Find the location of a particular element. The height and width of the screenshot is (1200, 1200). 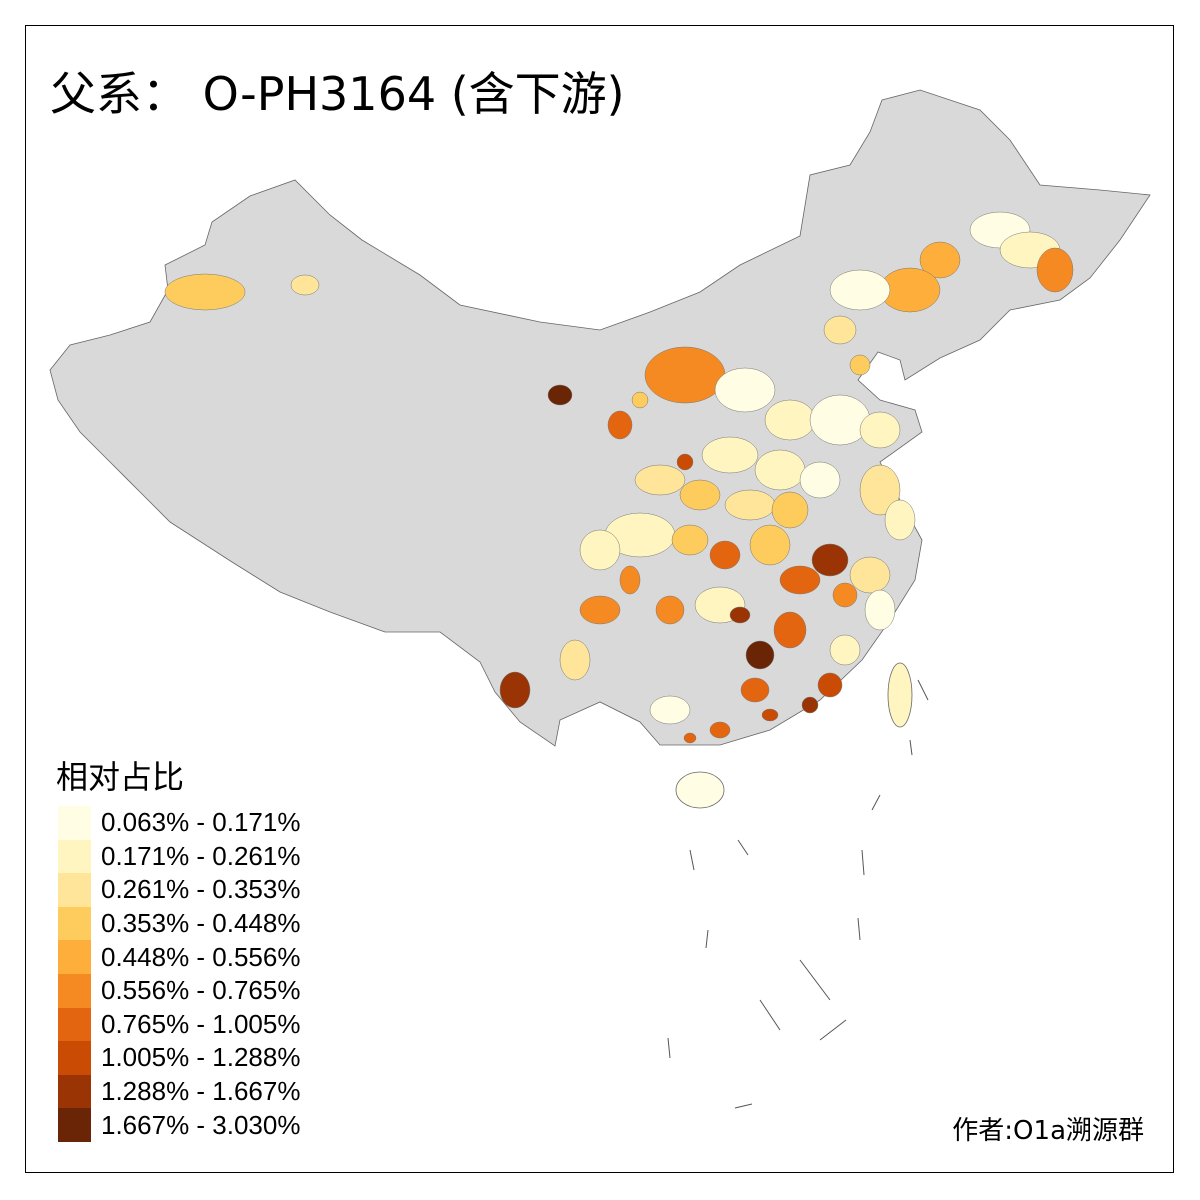

hainan-region is located at coordinates (700, 790).